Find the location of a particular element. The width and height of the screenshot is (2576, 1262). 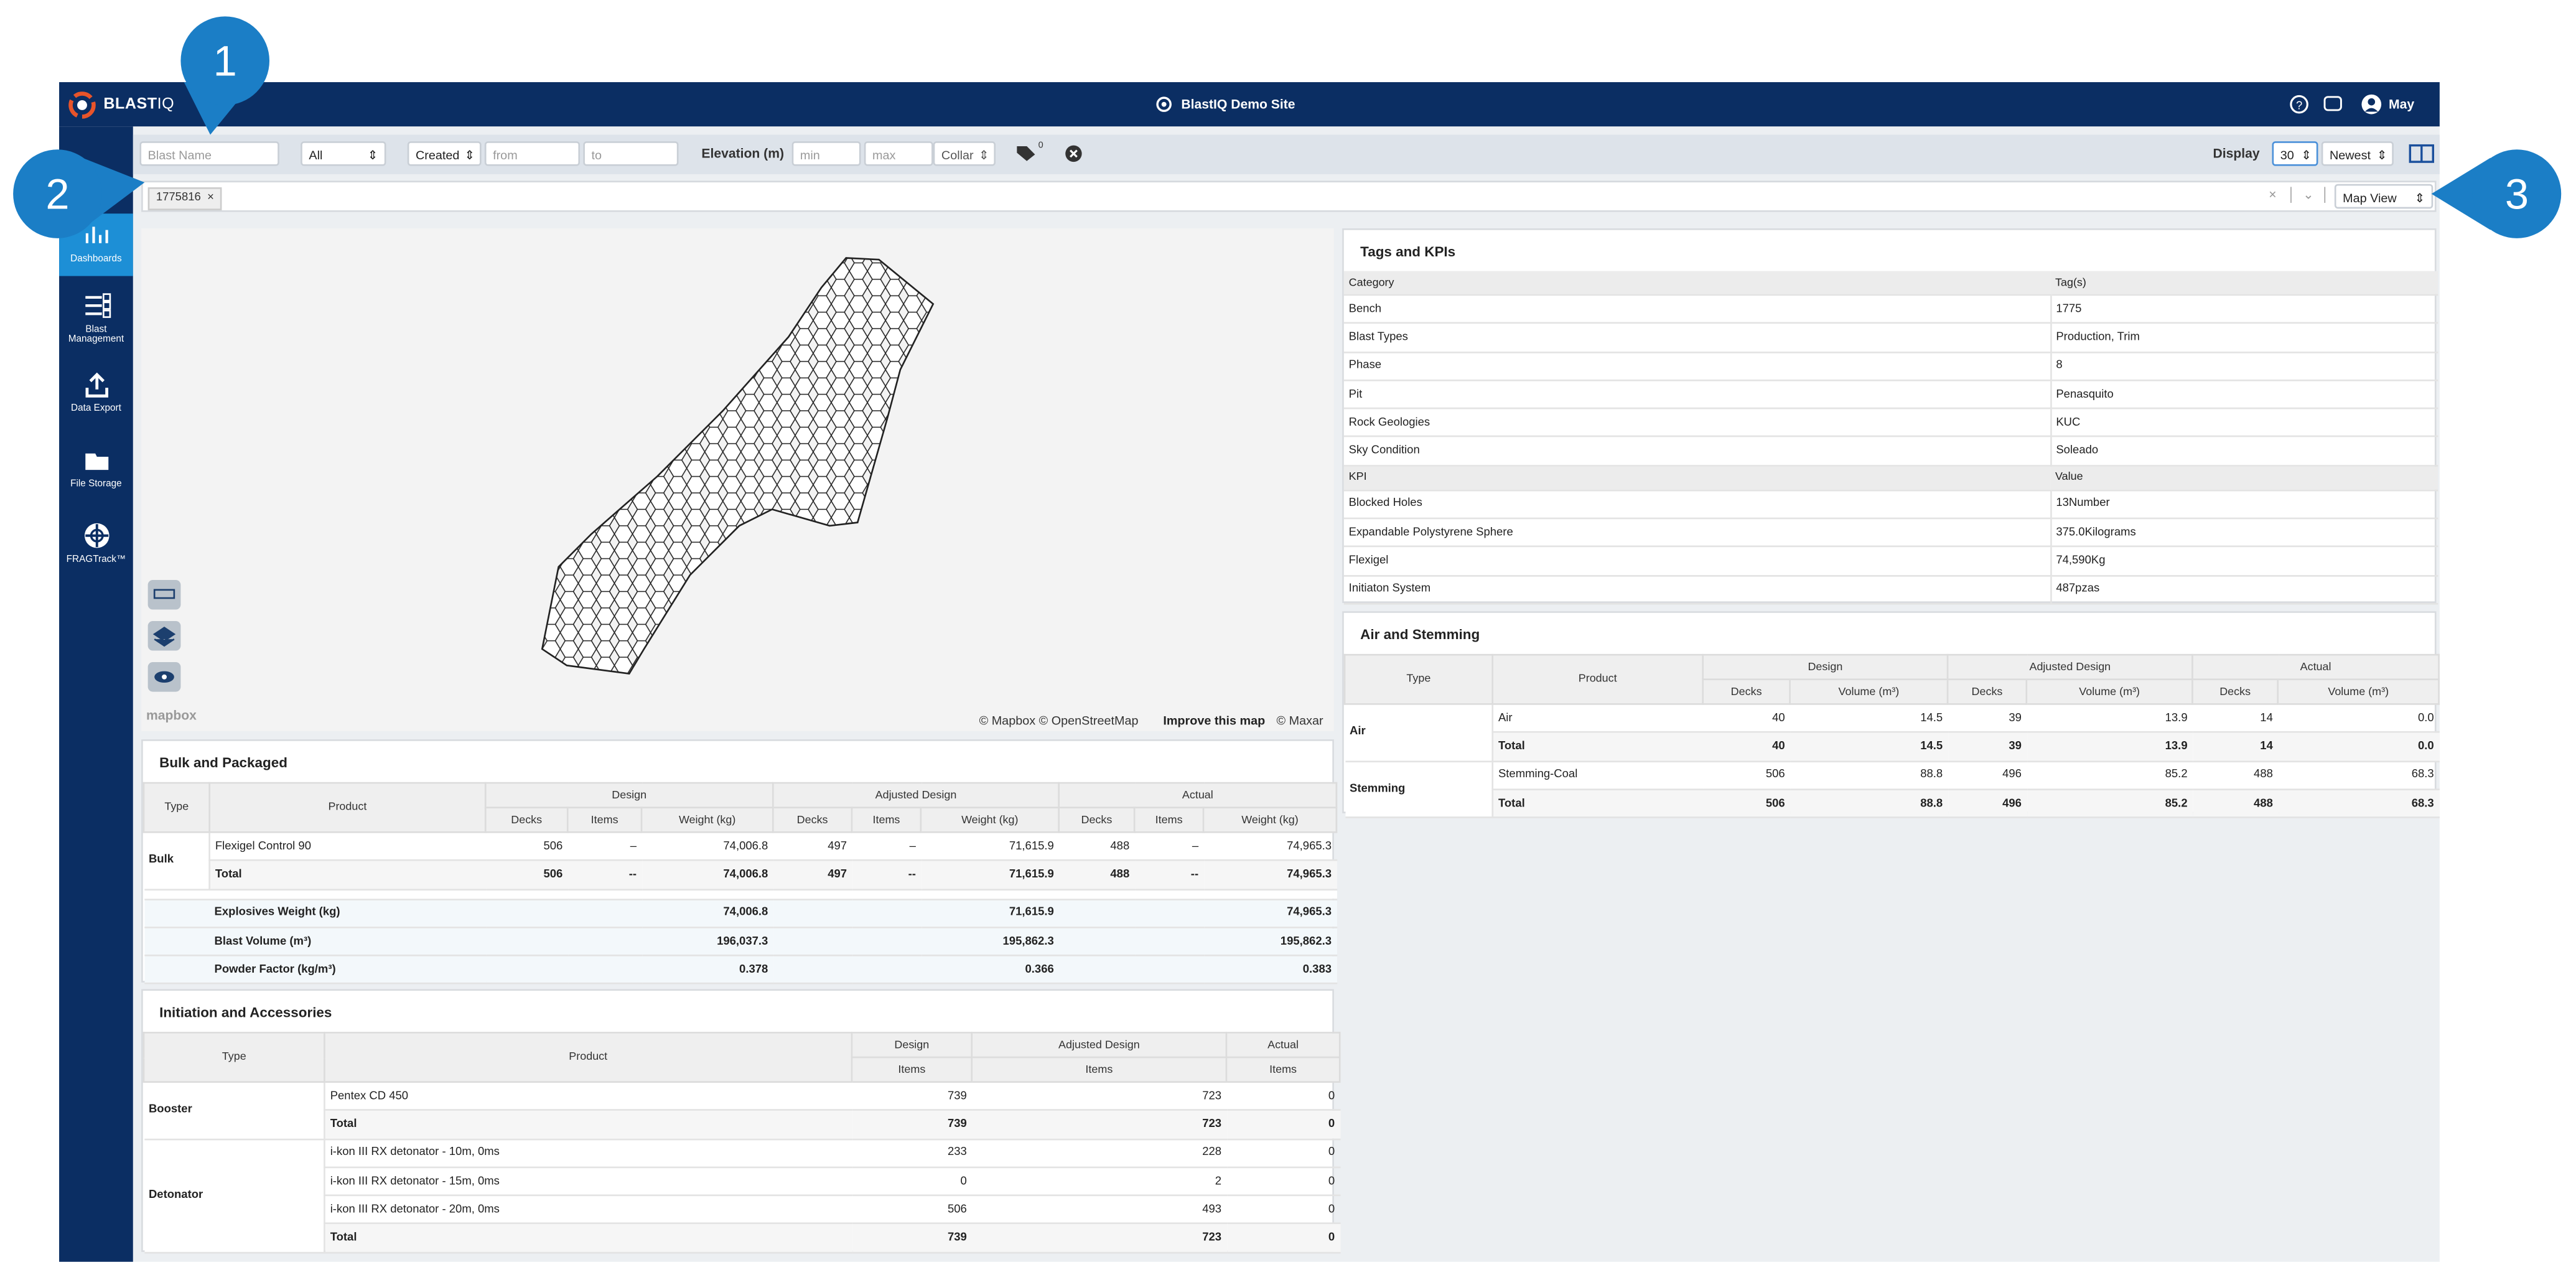

panel-title: Initiation and Accessories is located at coordinates (245, 1012).